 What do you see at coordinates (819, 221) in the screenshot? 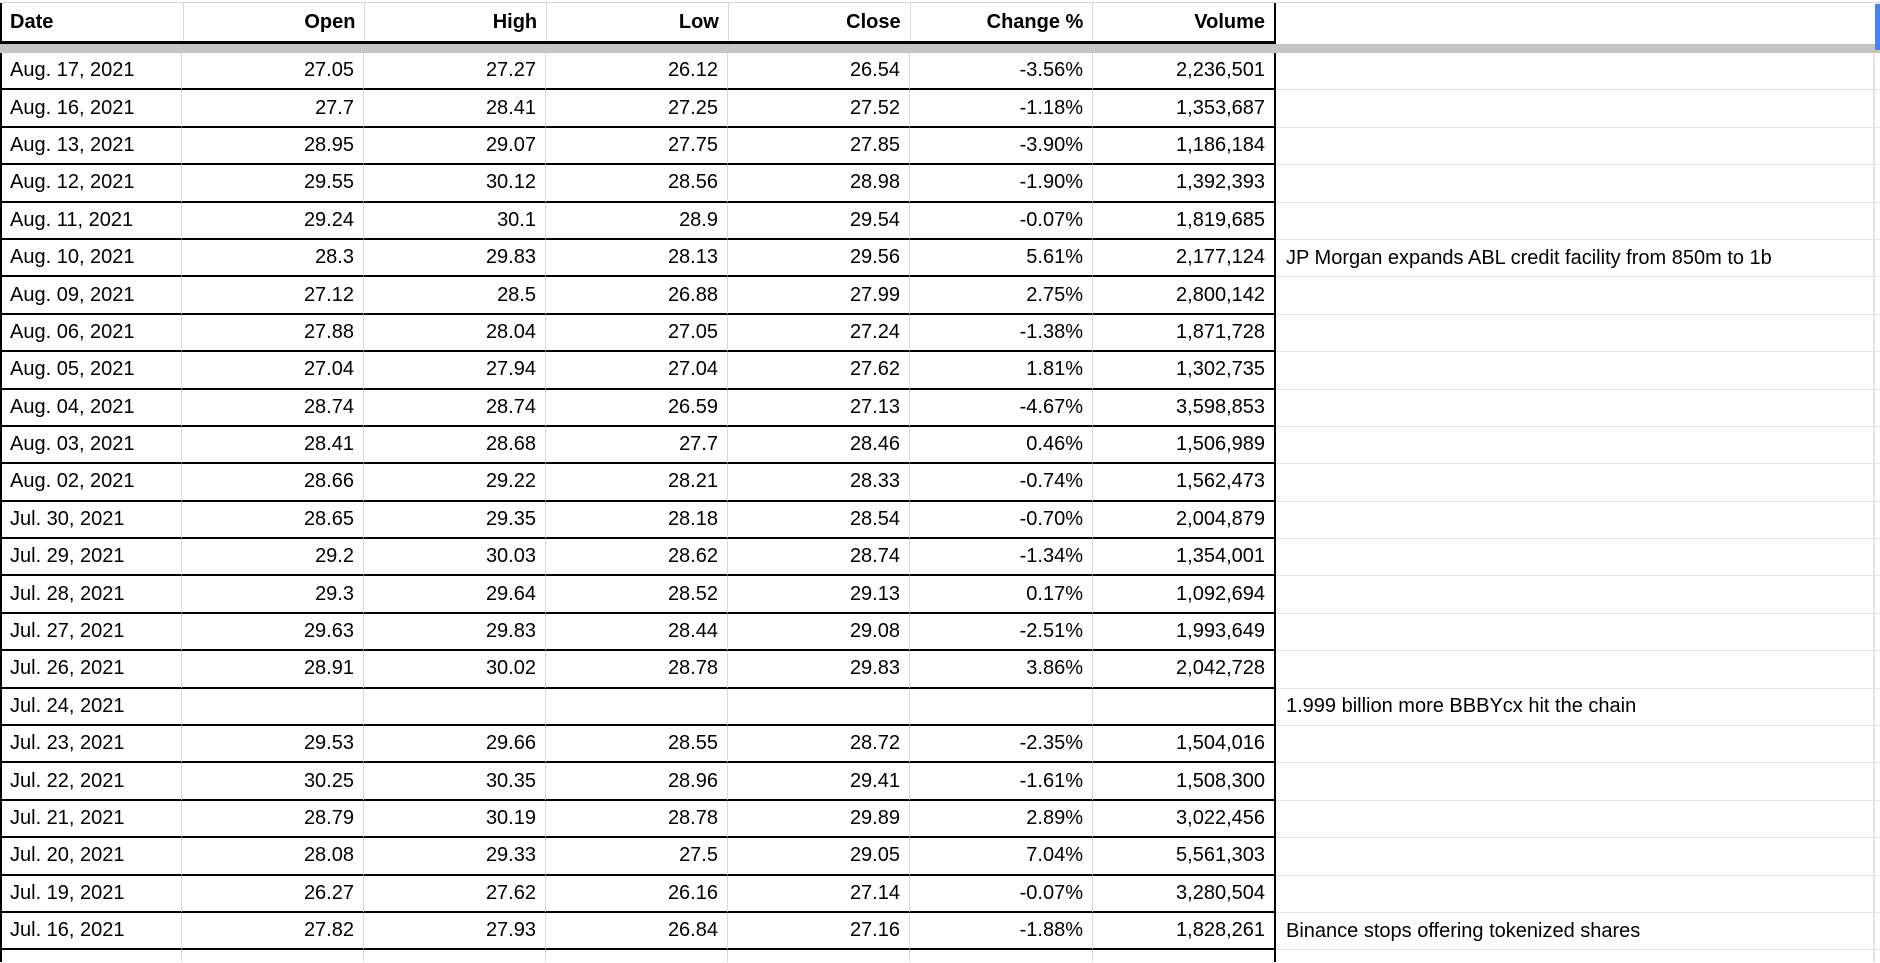
I see `cell-close: 29.54` at bounding box center [819, 221].